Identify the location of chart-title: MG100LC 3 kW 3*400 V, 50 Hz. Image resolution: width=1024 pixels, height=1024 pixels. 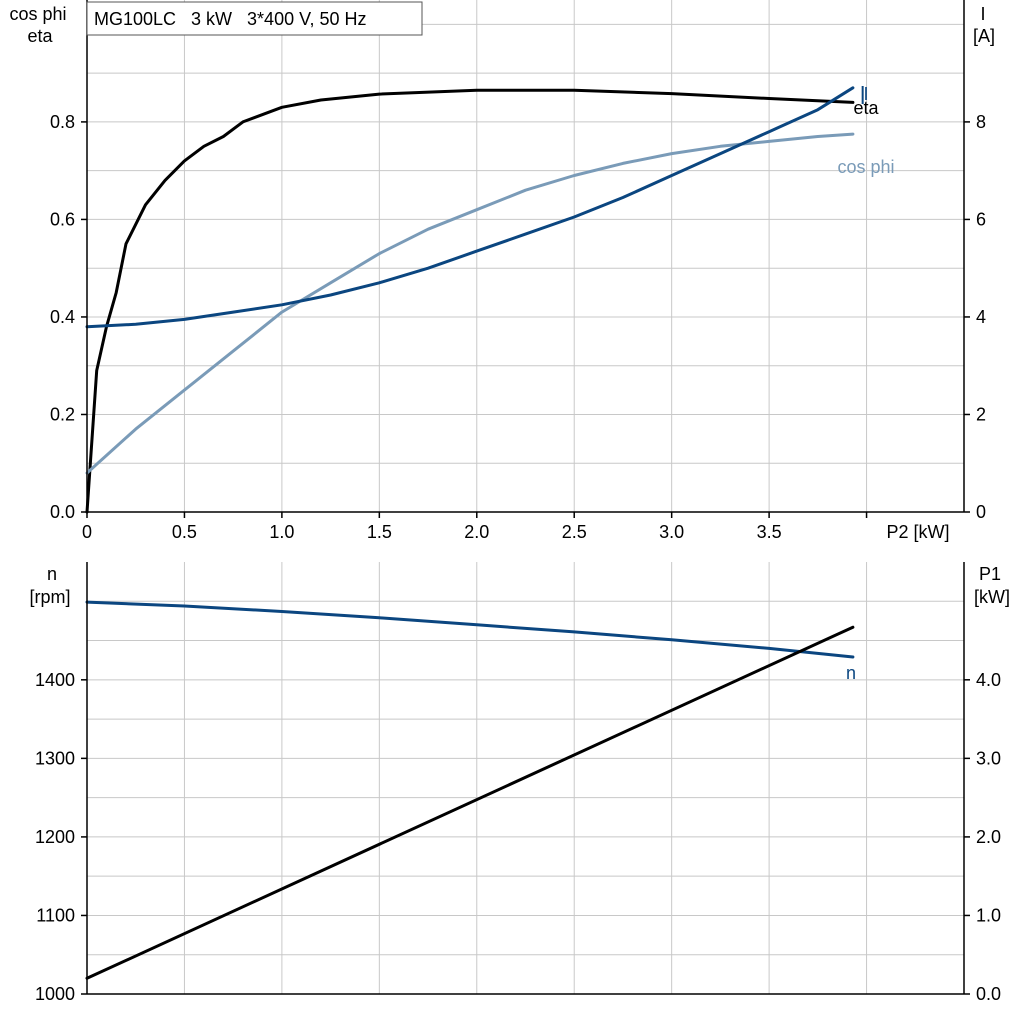
(230, 19).